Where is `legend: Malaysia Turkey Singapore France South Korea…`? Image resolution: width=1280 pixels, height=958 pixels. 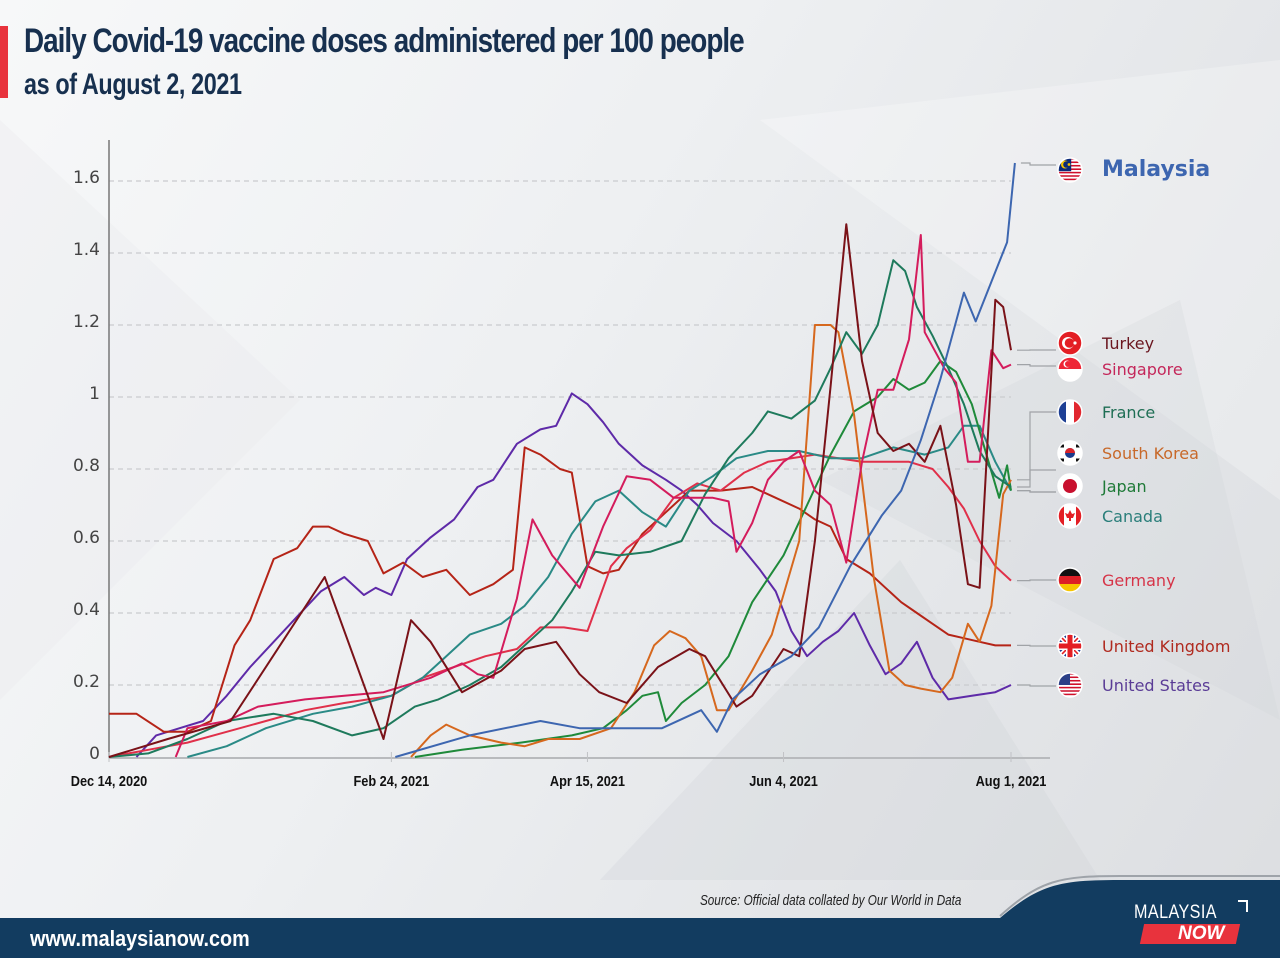
legend: Malaysia Turkey Singapore France South Korea… is located at coordinates (1123, 427).